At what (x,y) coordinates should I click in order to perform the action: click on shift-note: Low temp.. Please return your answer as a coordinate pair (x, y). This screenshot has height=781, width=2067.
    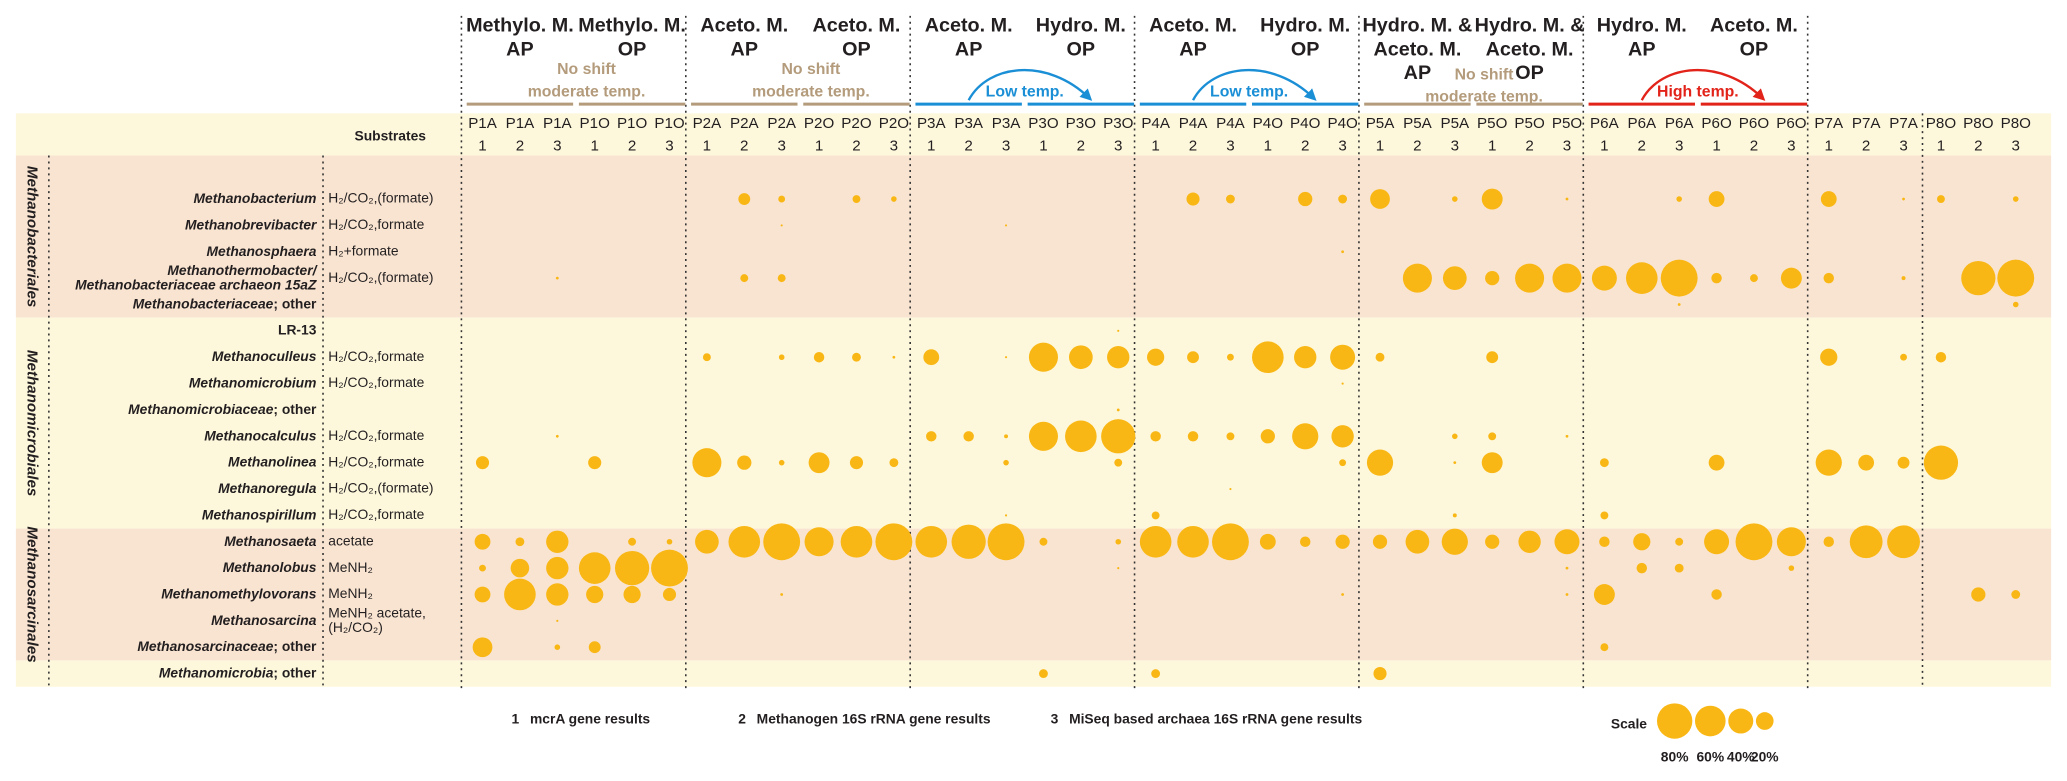
    Looking at the image, I should click on (1025, 91).